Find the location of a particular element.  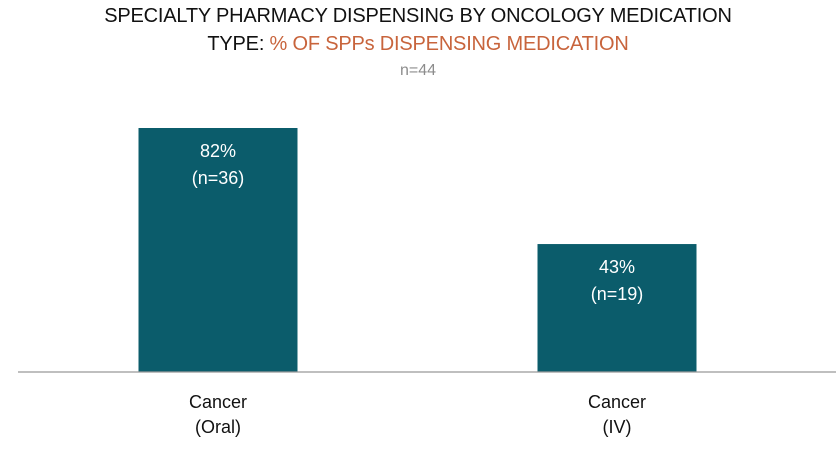

chart-title-line2: TYPE: % OF SPPs DISPENSING MEDICATION is located at coordinates (418, 44).